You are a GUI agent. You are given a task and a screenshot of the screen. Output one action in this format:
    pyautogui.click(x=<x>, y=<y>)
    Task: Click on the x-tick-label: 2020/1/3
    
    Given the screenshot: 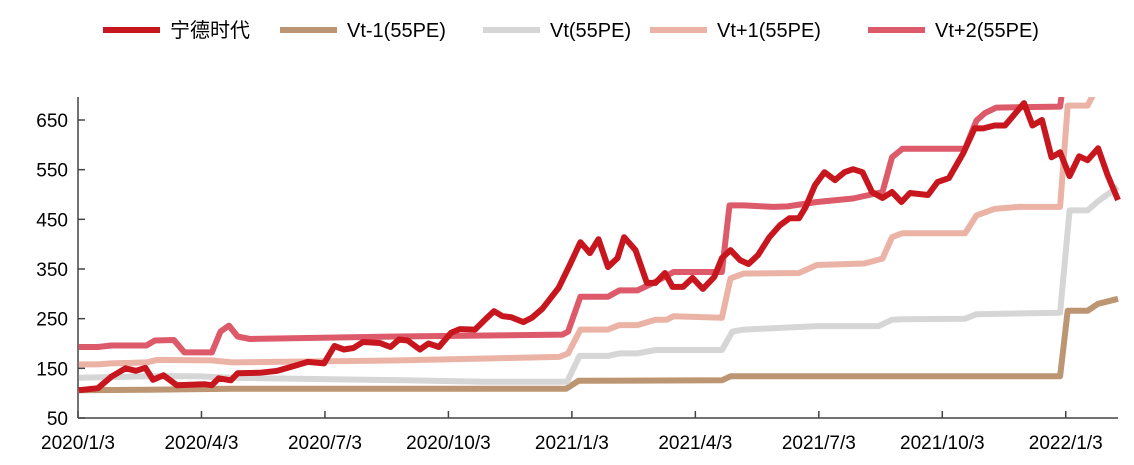 What is the action you would take?
    pyautogui.click(x=78, y=443)
    